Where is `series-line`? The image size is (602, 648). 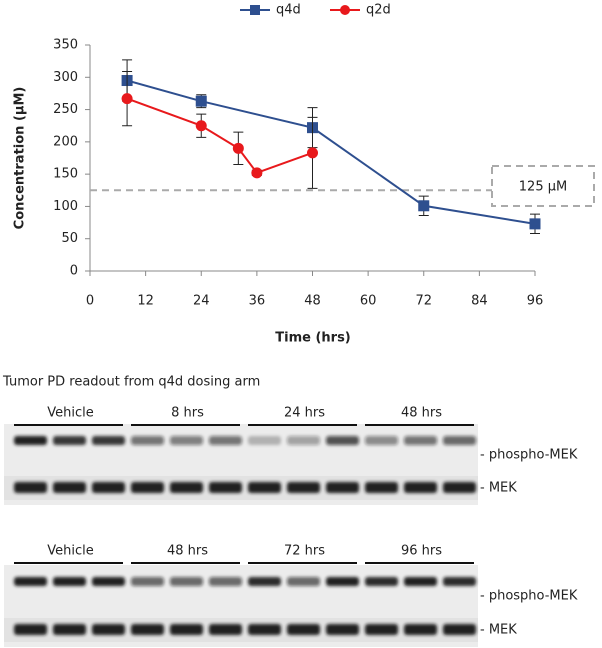
series-line is located at coordinates (219, 136).